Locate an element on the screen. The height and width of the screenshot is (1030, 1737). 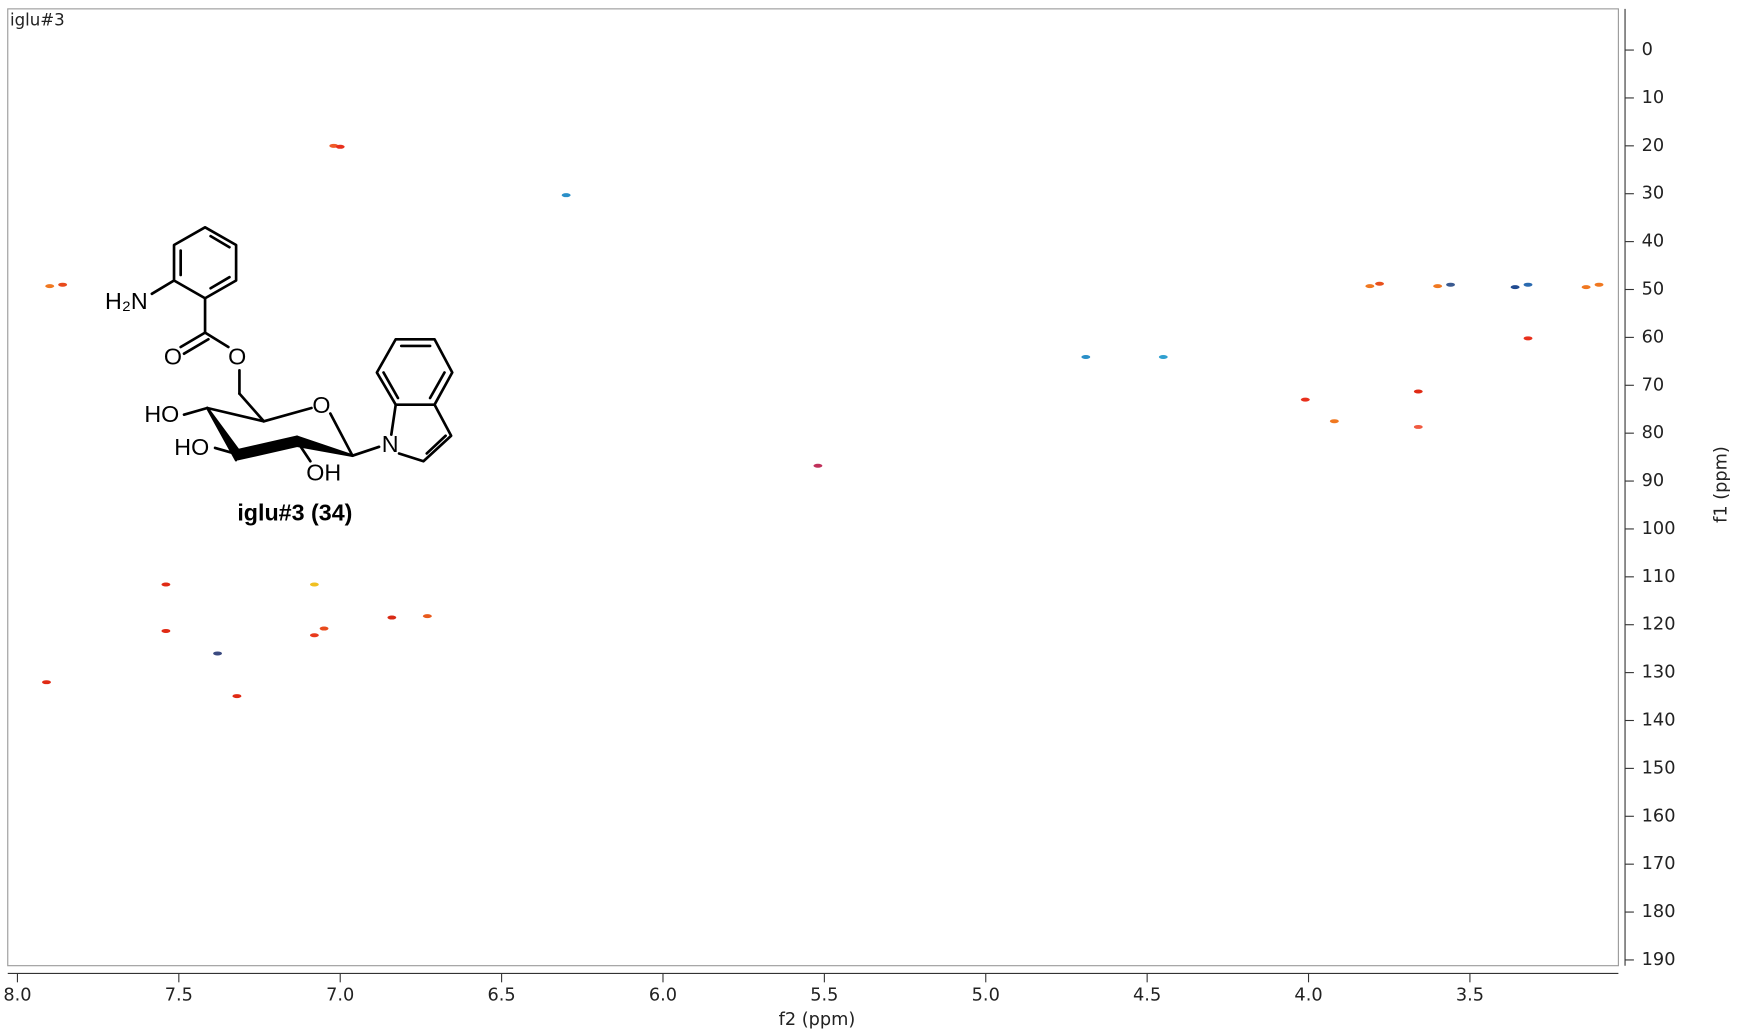
y-tick-label: 60 is located at coordinates (1653, 337).